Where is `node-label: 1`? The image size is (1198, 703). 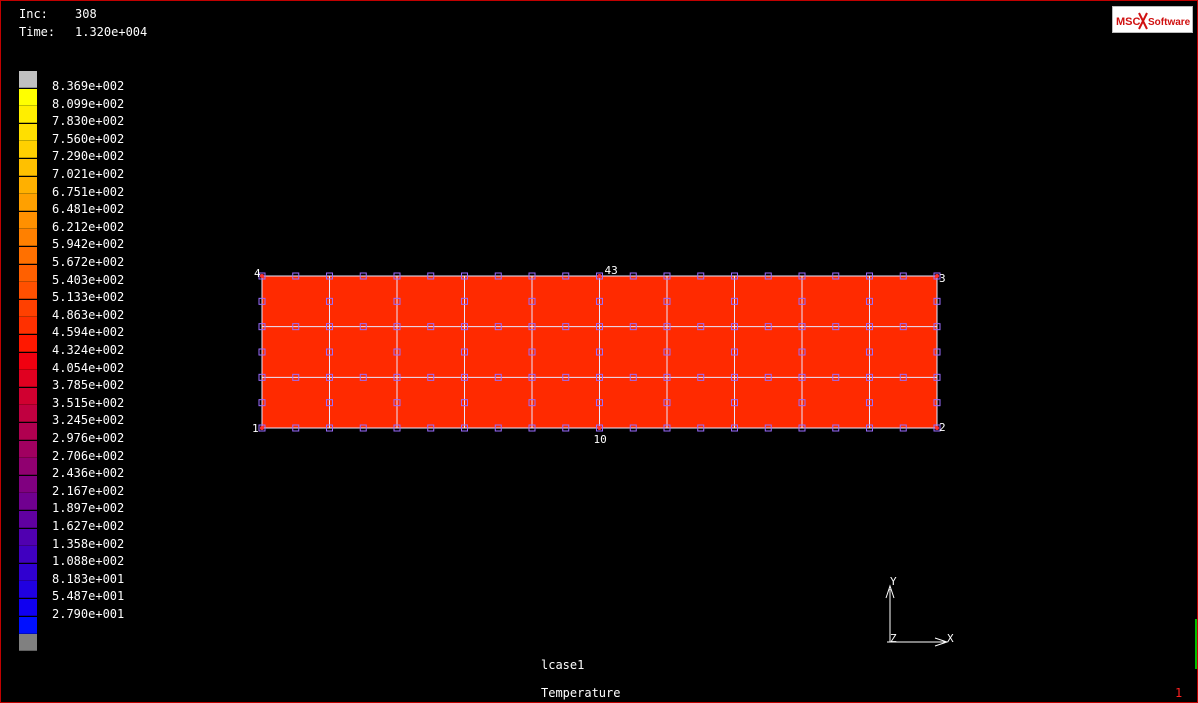 node-label: 1 is located at coordinates (255, 428).